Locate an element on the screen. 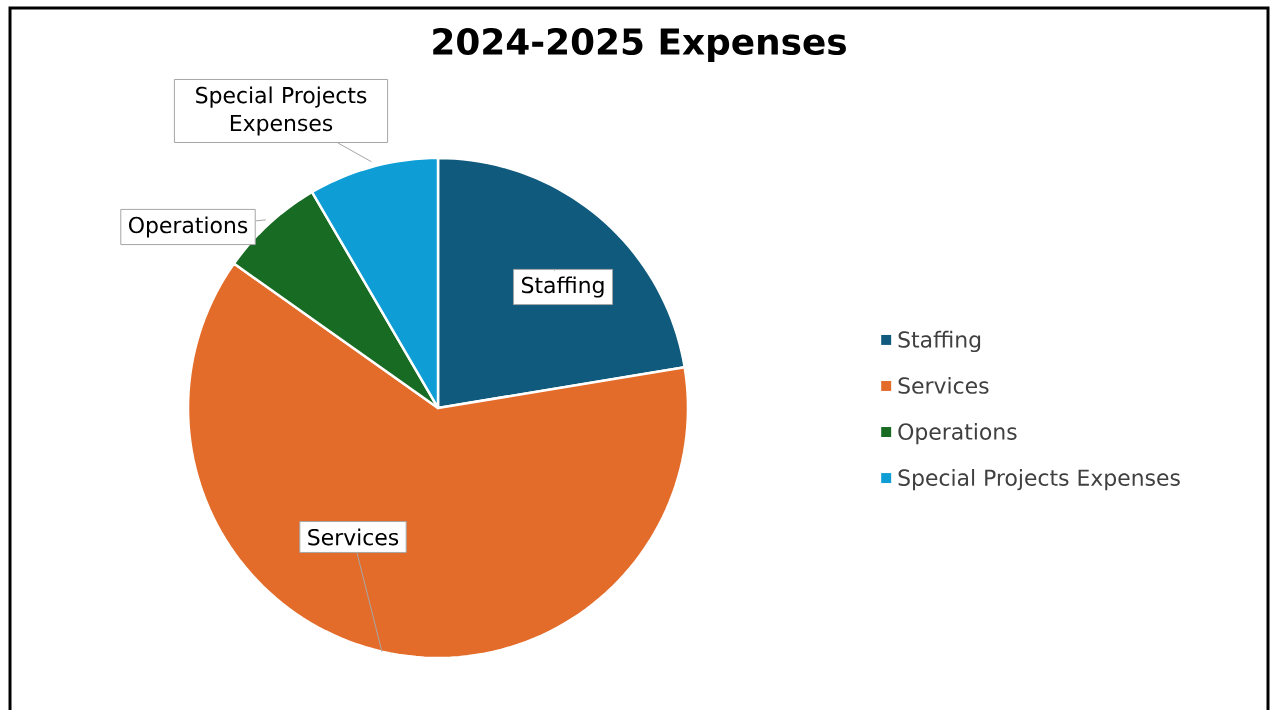  slice-label: Staffing is located at coordinates (562, 287).